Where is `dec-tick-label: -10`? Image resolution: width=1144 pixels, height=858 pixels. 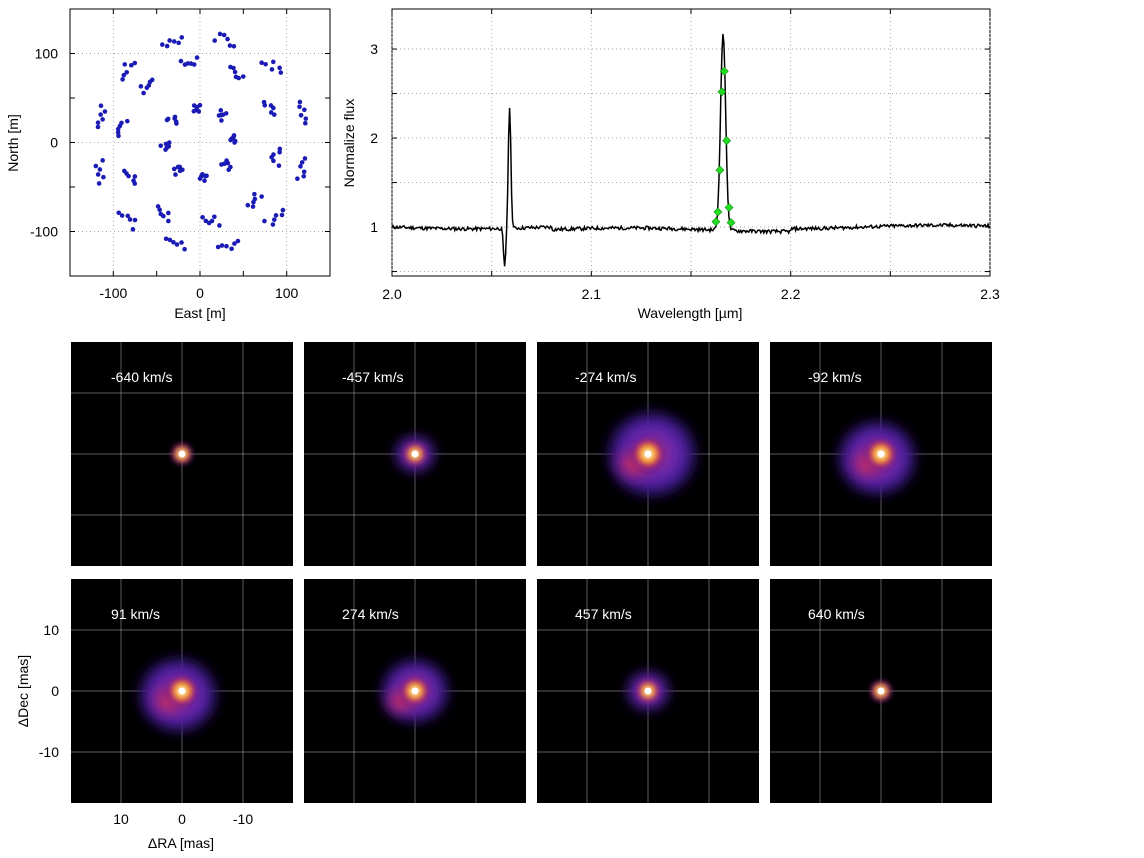
dec-tick-label: -10 is located at coordinates (49, 752).